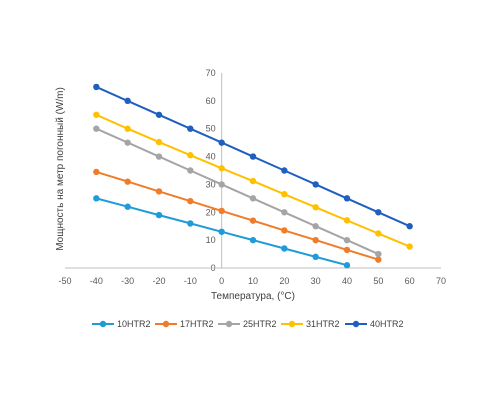  I want to click on series-line, so click(237, 215).